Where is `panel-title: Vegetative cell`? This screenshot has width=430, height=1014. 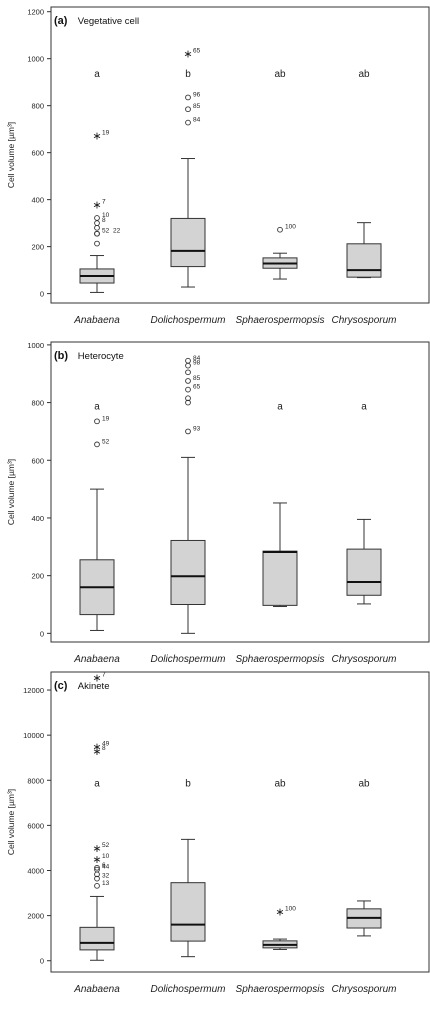
panel-title: Vegetative cell is located at coordinates (108, 21).